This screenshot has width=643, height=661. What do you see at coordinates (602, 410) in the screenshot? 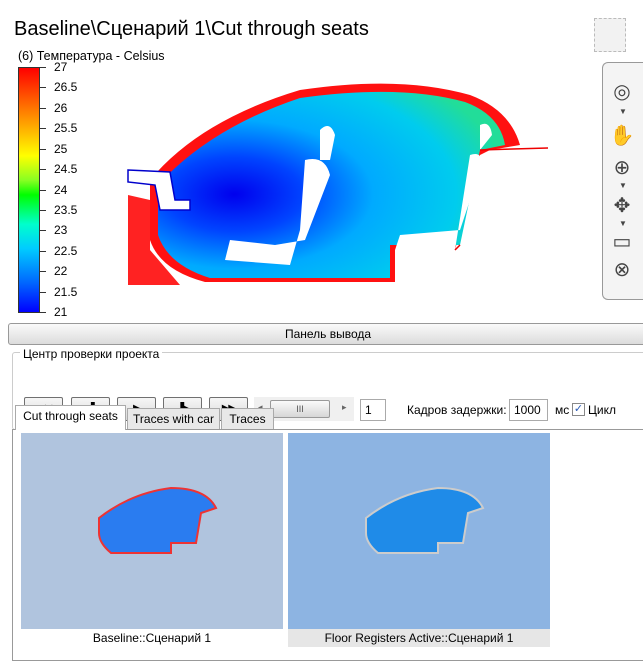
I see `loop-label: Цикл` at bounding box center [602, 410].